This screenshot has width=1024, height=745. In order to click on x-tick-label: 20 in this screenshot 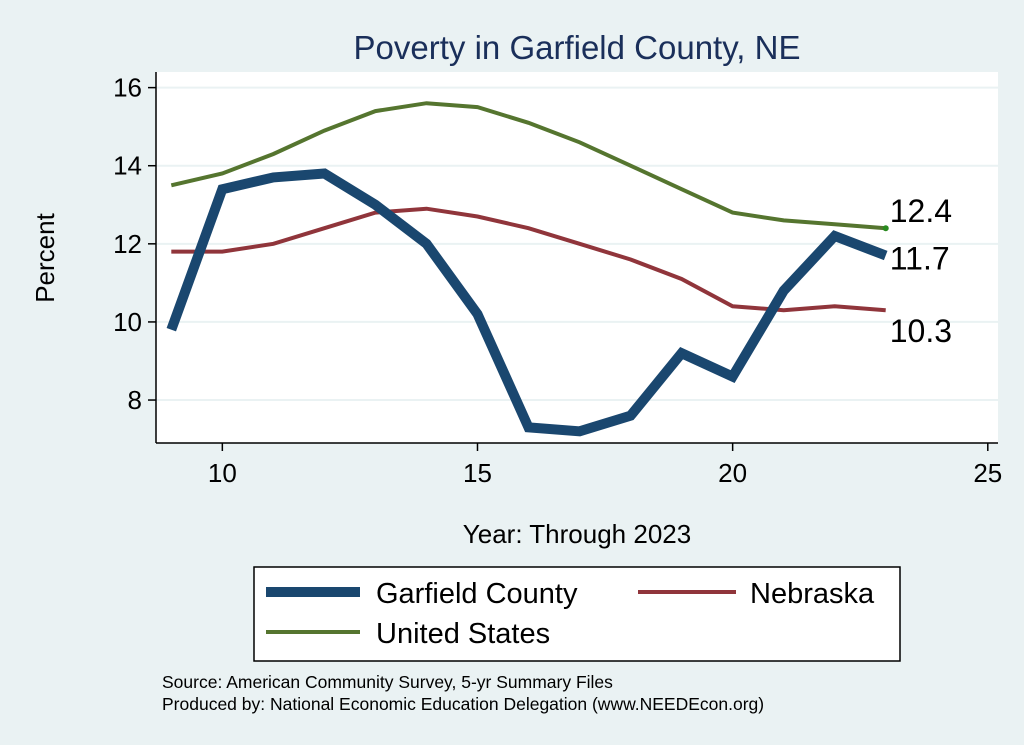, I will do `click(732, 473)`.